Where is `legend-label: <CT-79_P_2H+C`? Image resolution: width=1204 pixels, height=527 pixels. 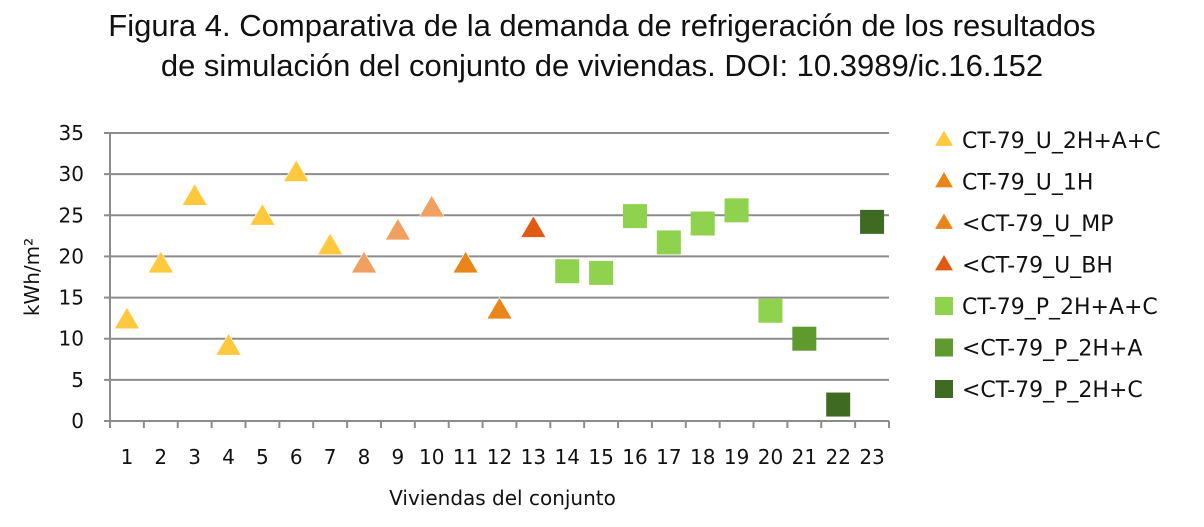
legend-label: <CT-79_P_2H+C is located at coordinates (1052, 390).